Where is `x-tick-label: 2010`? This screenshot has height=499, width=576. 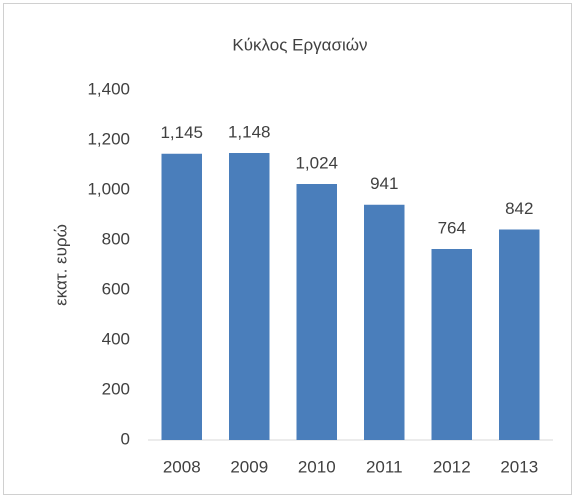 x-tick-label: 2010 is located at coordinates (317, 466).